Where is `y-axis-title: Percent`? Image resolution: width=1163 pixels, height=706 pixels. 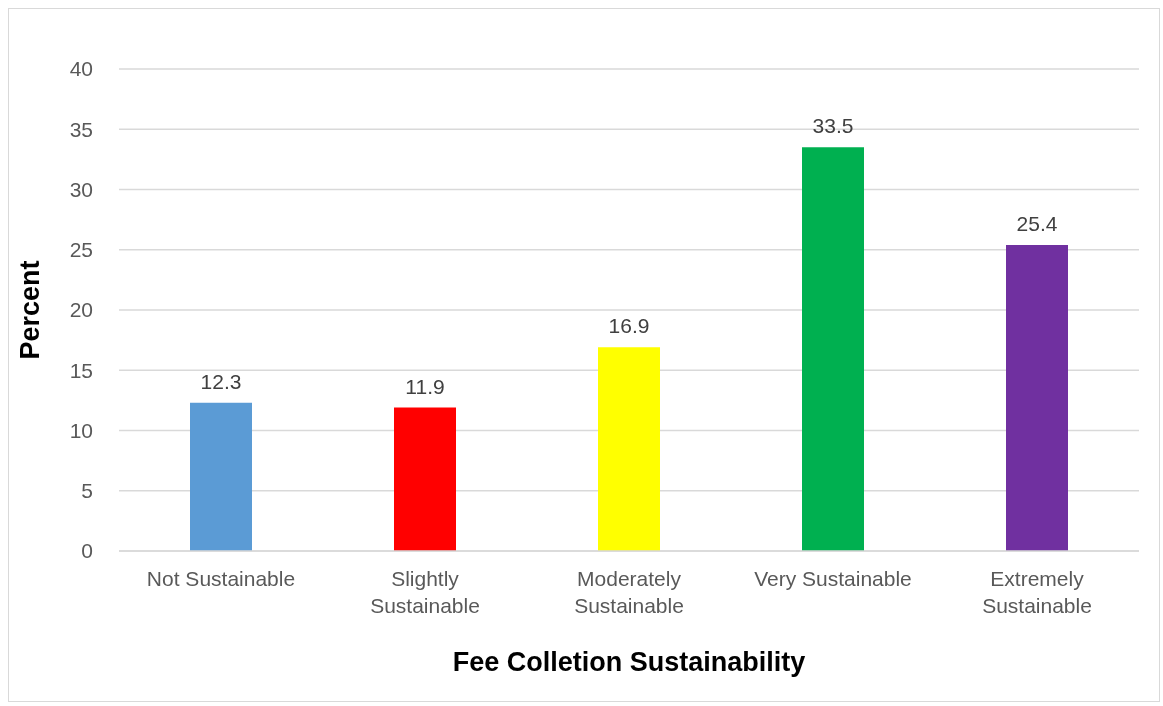
y-axis-title: Percent is located at coordinates (29, 310).